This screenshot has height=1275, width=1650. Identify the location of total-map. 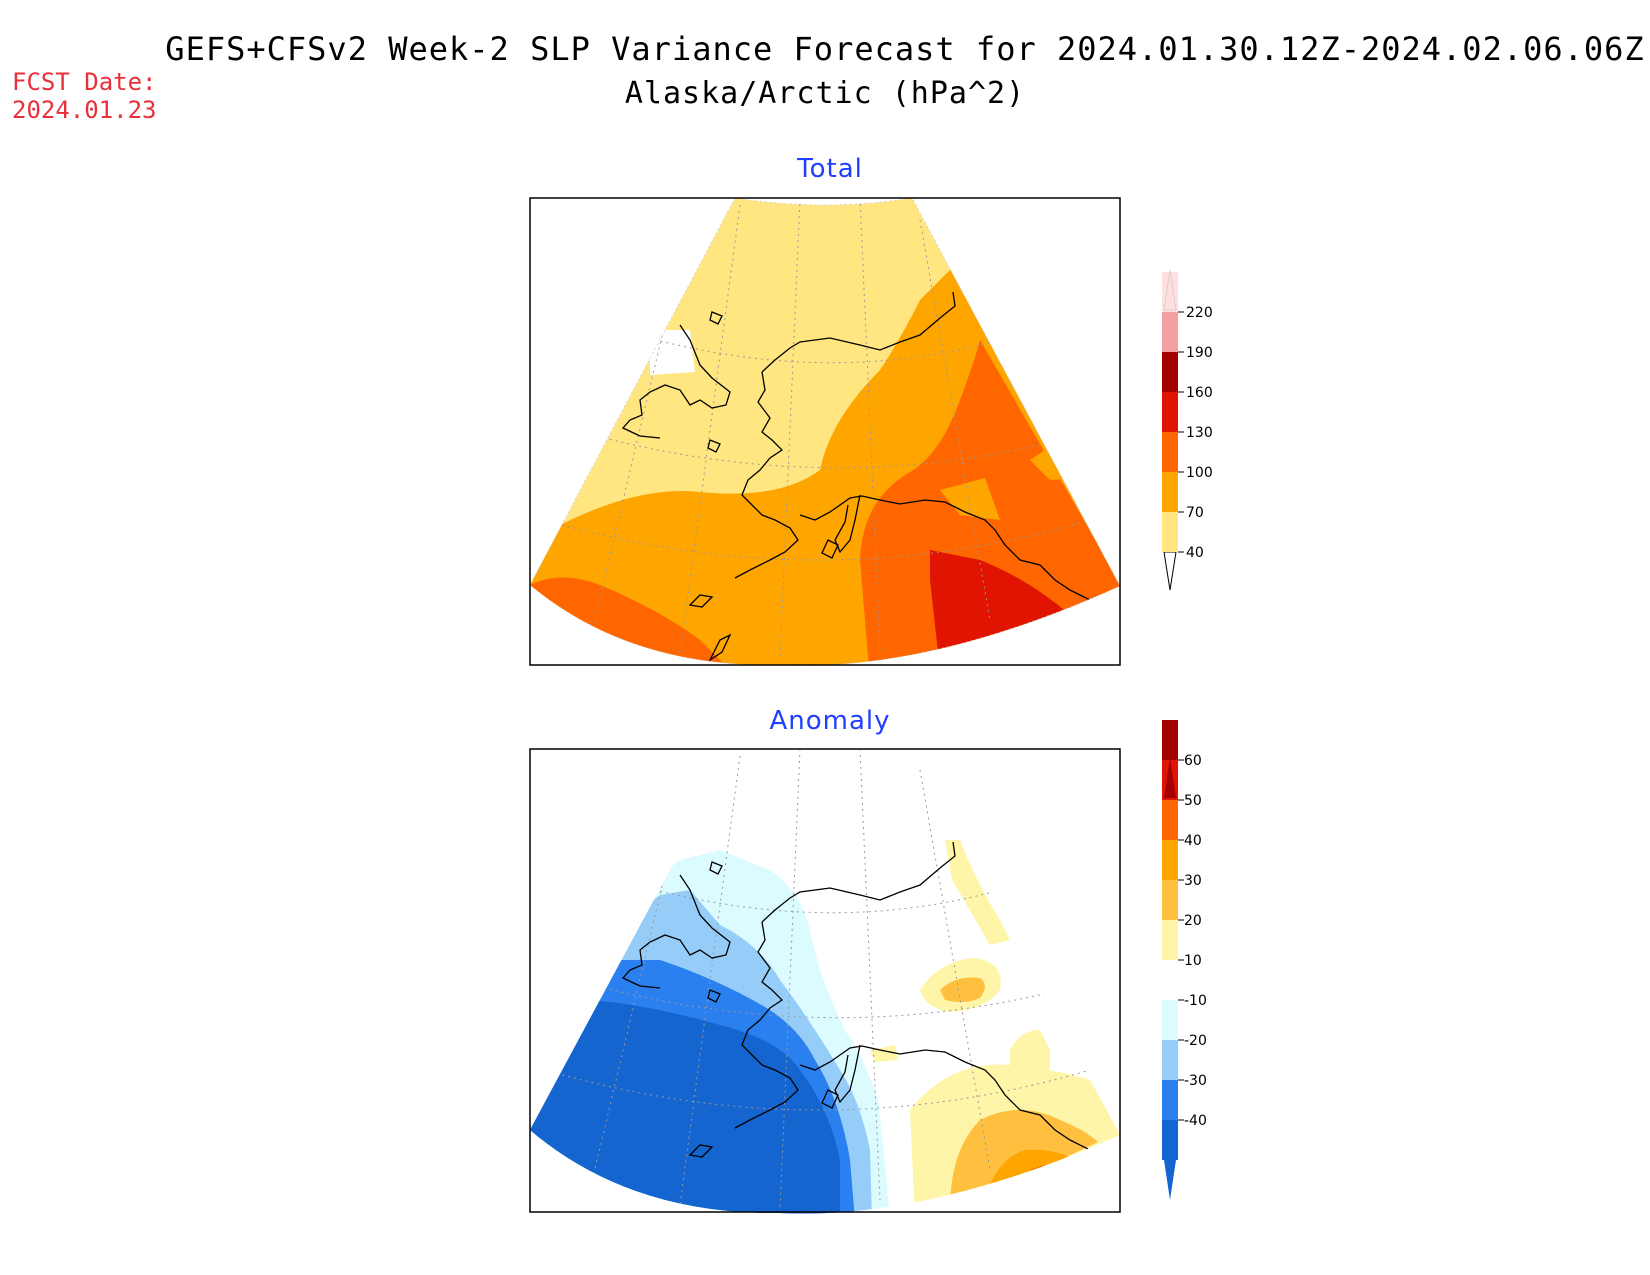
(825, 431).